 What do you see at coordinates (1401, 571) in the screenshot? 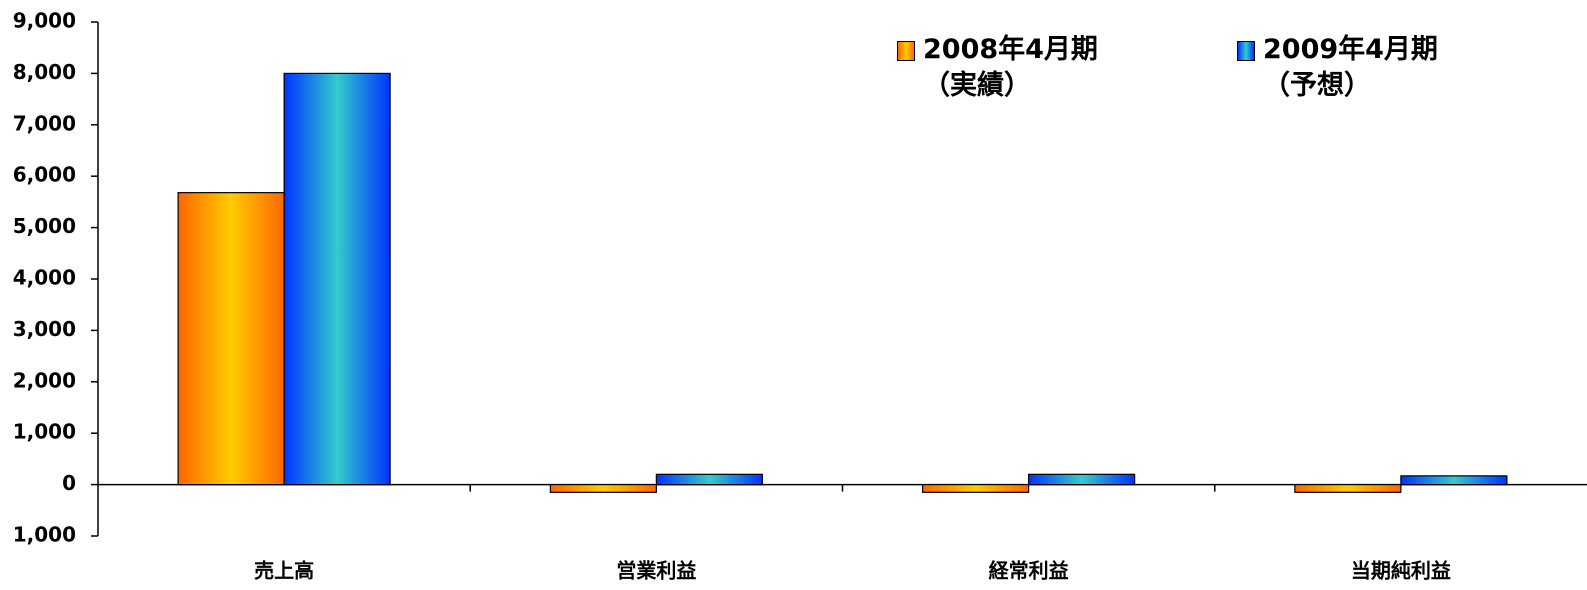
I see `x-tick-label: 当期純利益` at bounding box center [1401, 571].